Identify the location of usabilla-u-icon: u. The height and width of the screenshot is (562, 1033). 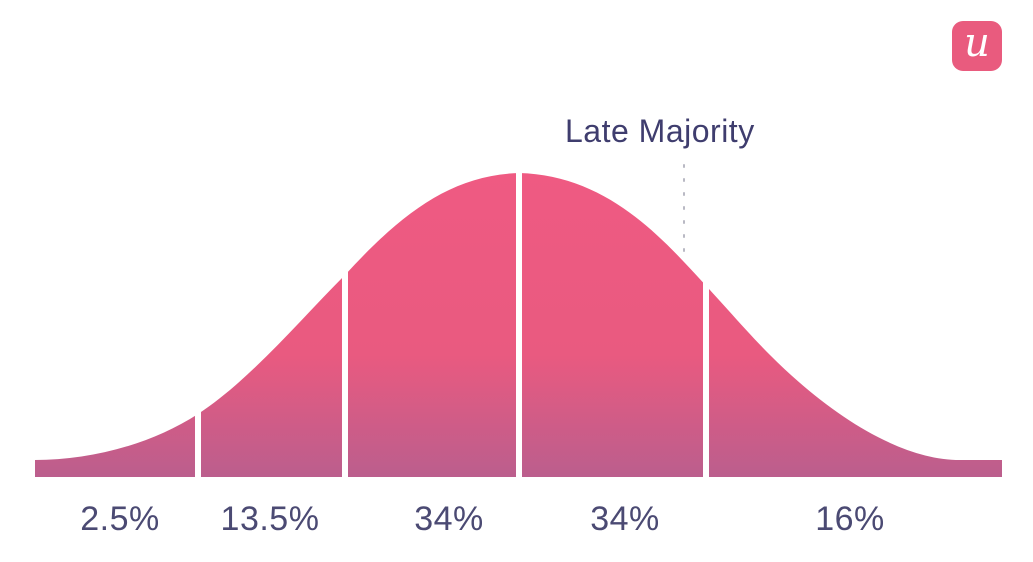
(977, 43).